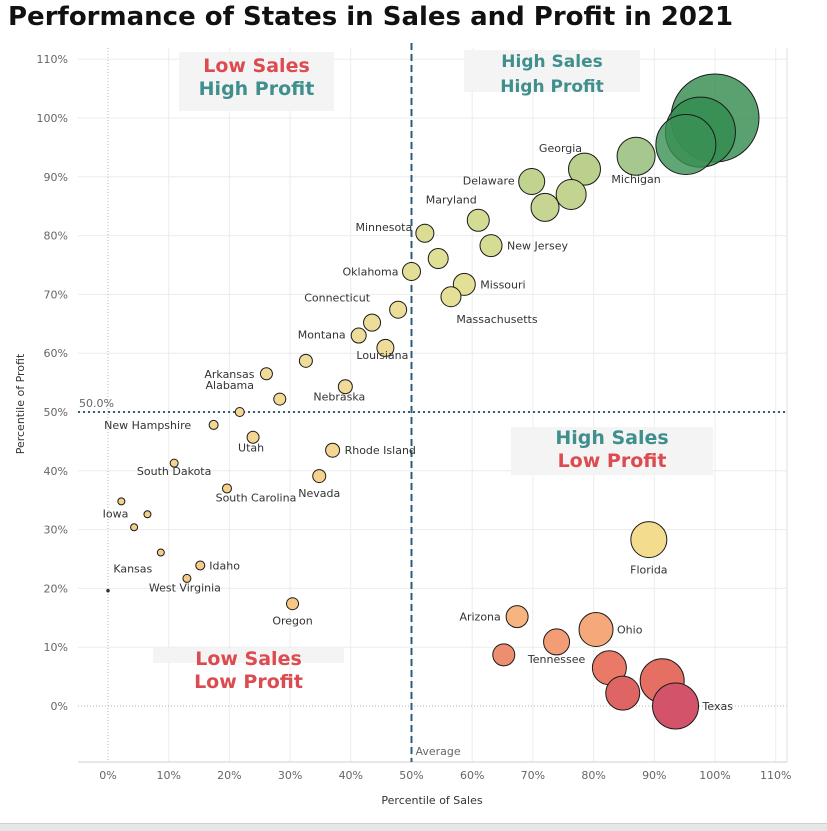 The image size is (827, 831). I want to click on quadrant-bottom-right-line1: High Sales, so click(612, 438).